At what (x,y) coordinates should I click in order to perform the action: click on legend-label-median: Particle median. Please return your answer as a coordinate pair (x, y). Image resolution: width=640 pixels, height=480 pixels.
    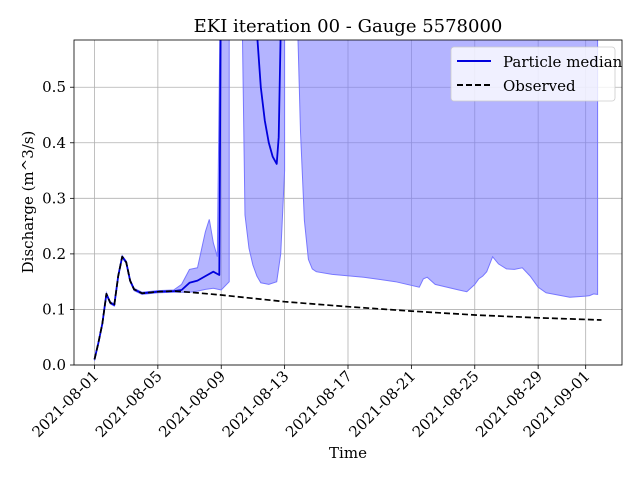
    Looking at the image, I should click on (563, 62).